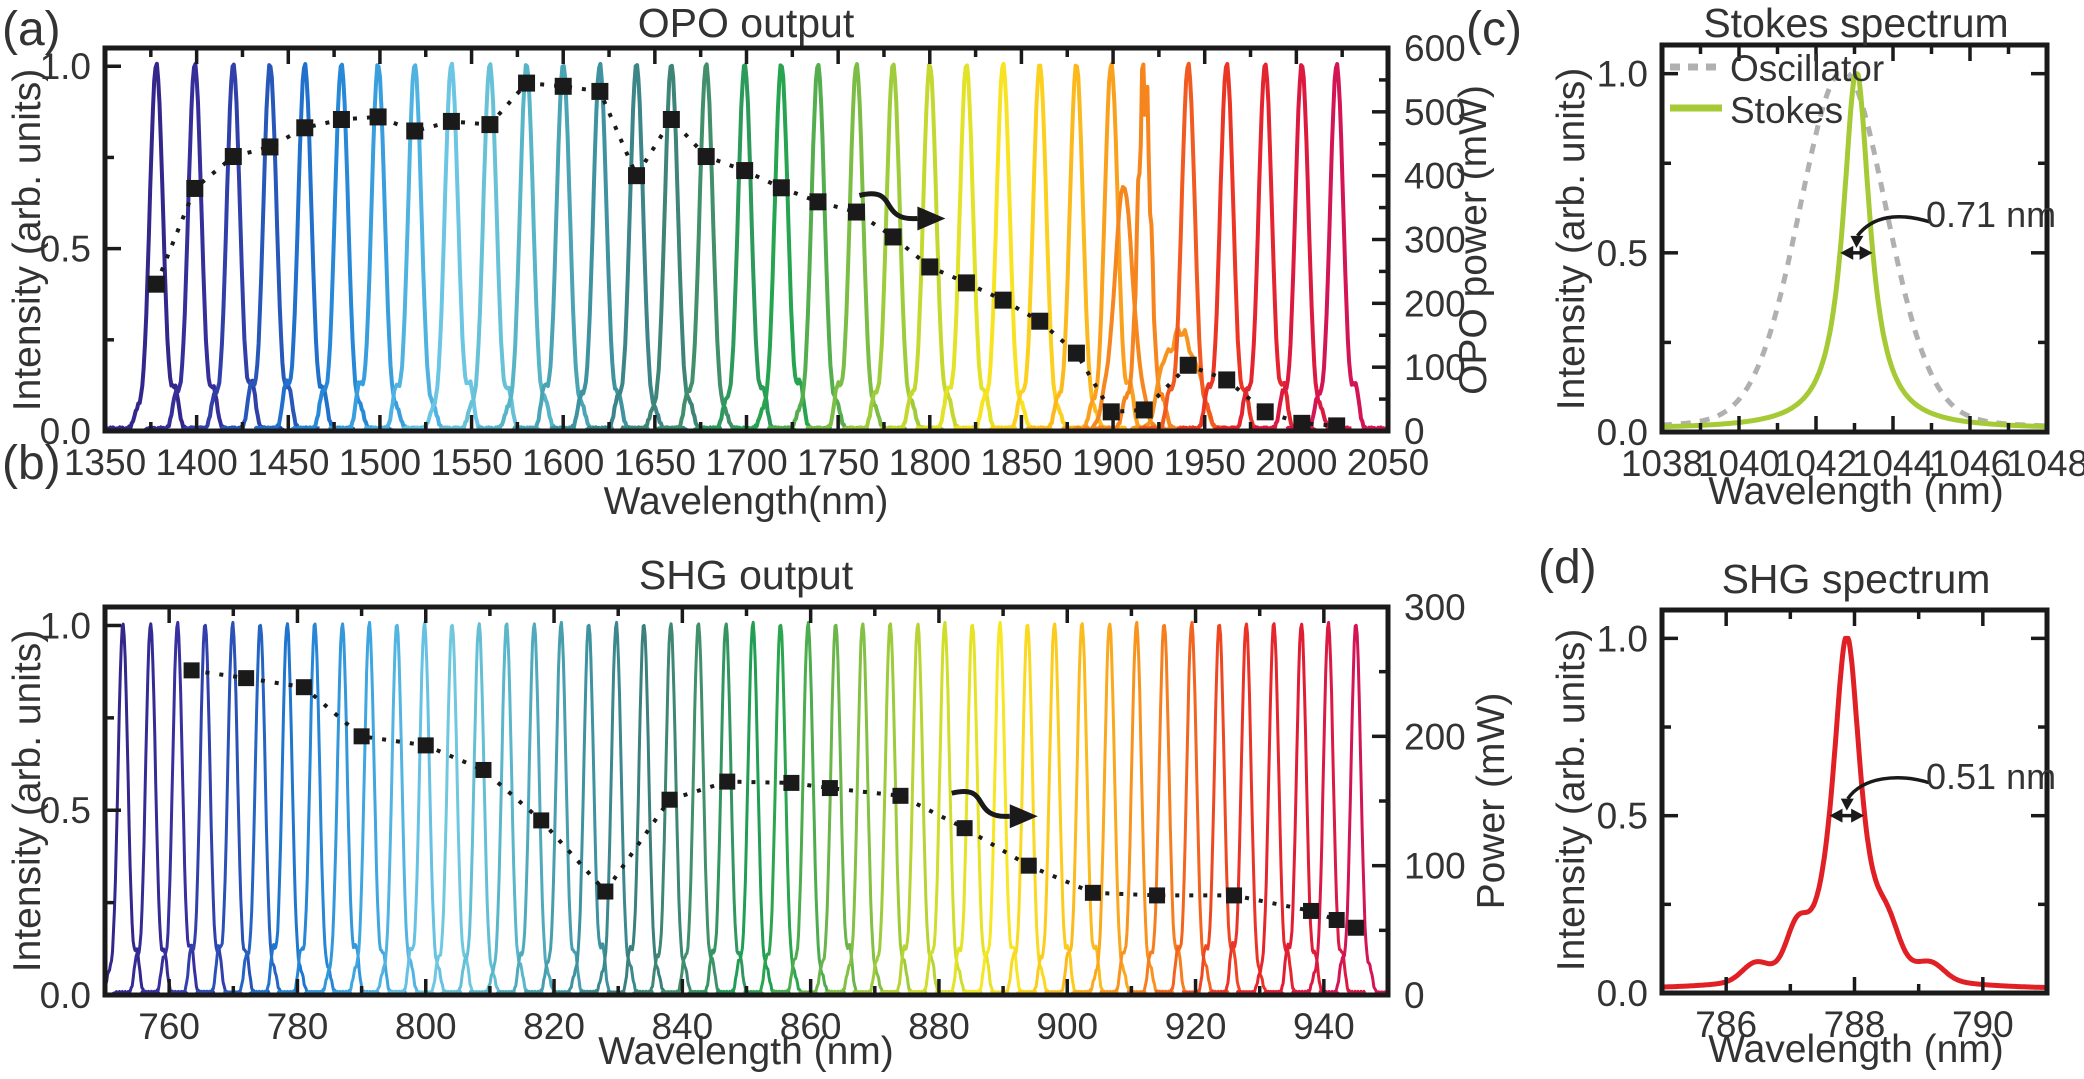 Image resolution: width=2084 pixels, height=1079 pixels. What do you see at coordinates (1196, 1026) in the screenshot?
I see `svg-text: 920` at bounding box center [1196, 1026].